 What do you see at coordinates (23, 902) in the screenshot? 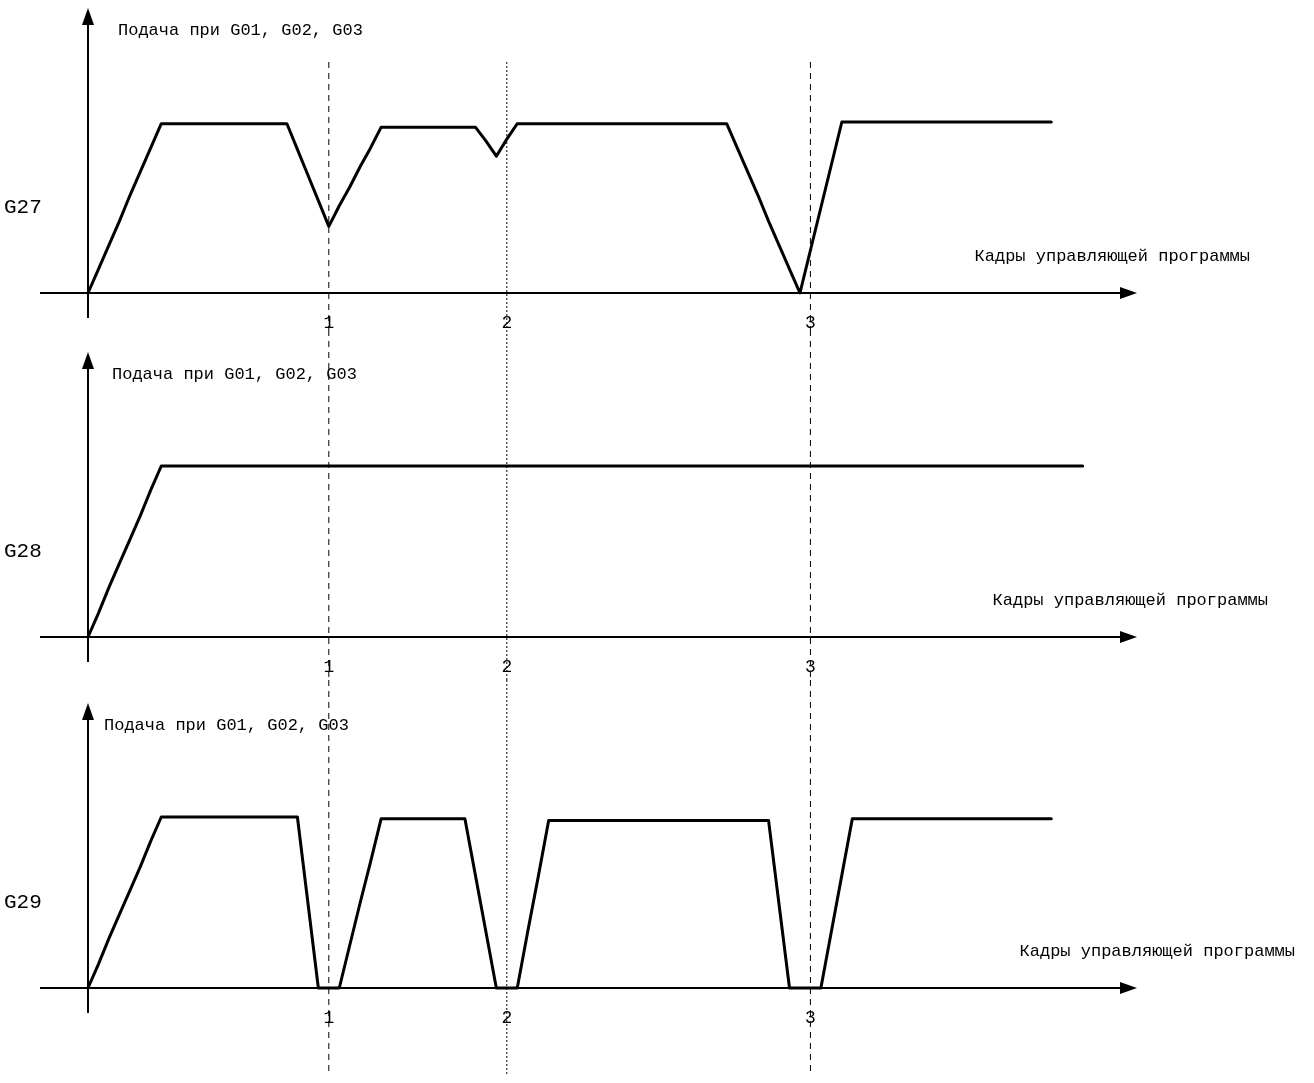
I see `text: G29` at bounding box center [23, 902].